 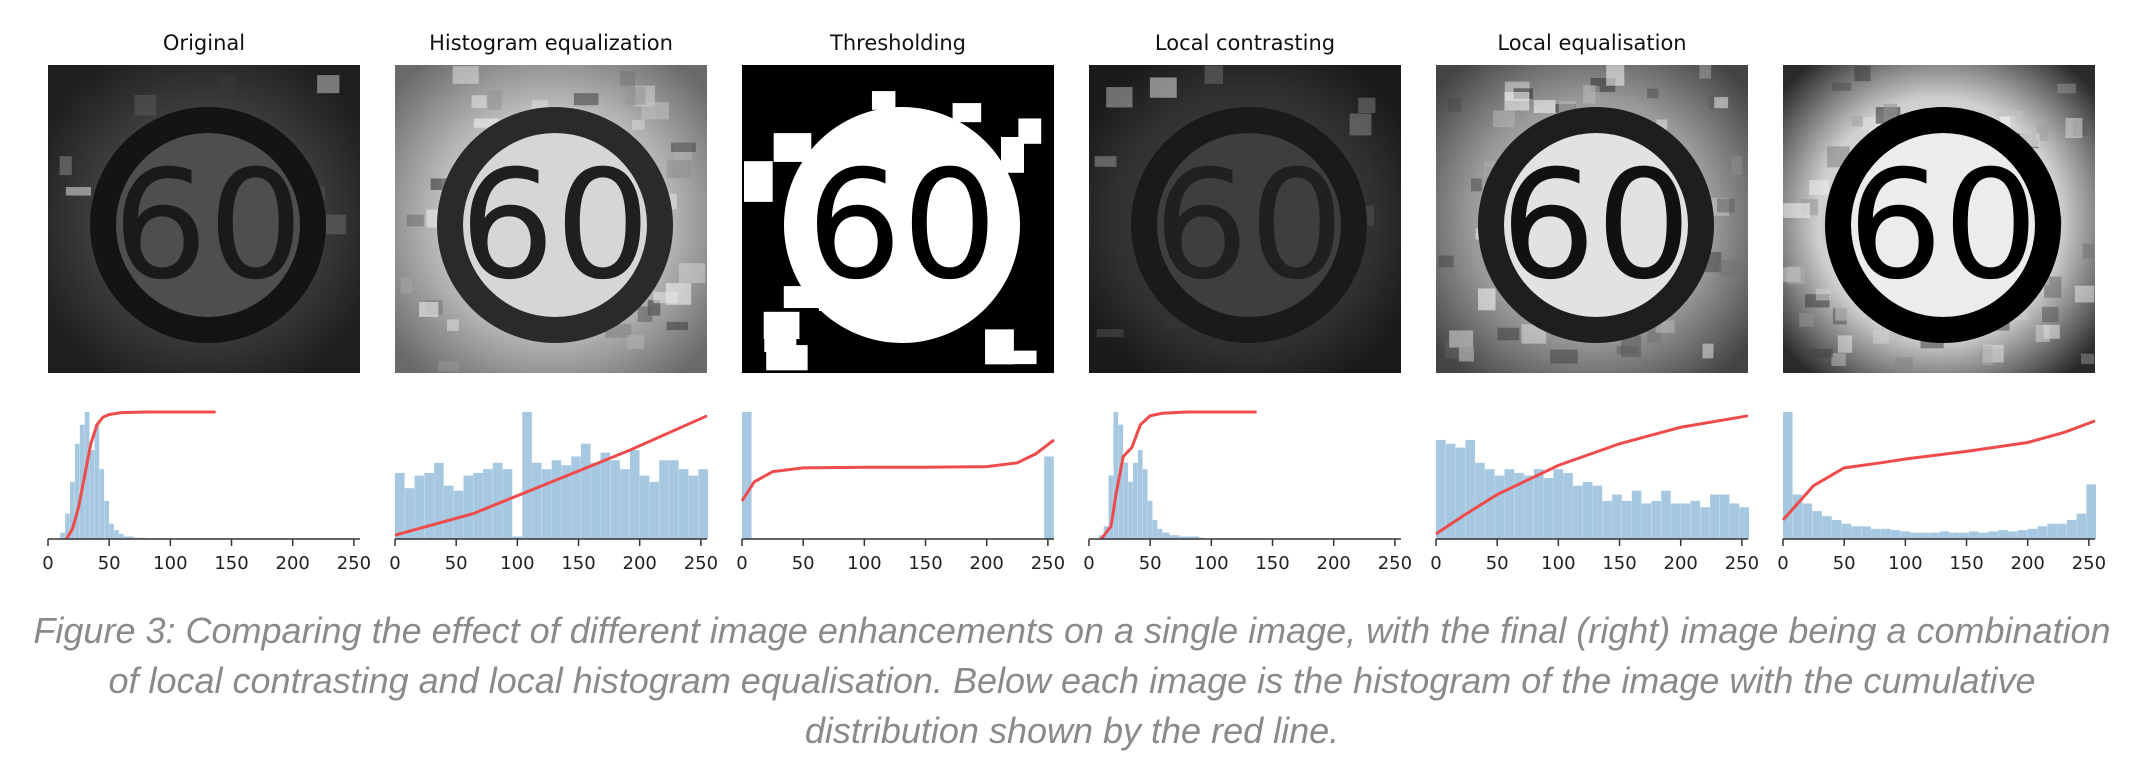 I want to click on subplot-title: Local equalisation, so click(x=1591, y=43).